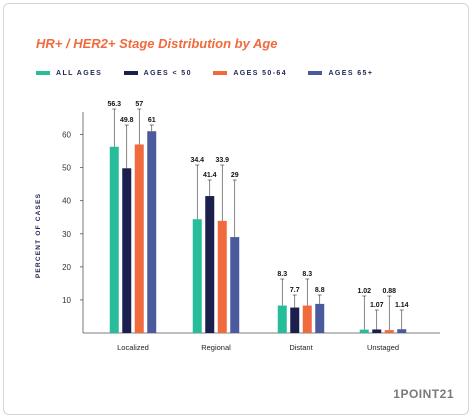  I want to click on data-label: 7.7, so click(295, 290).